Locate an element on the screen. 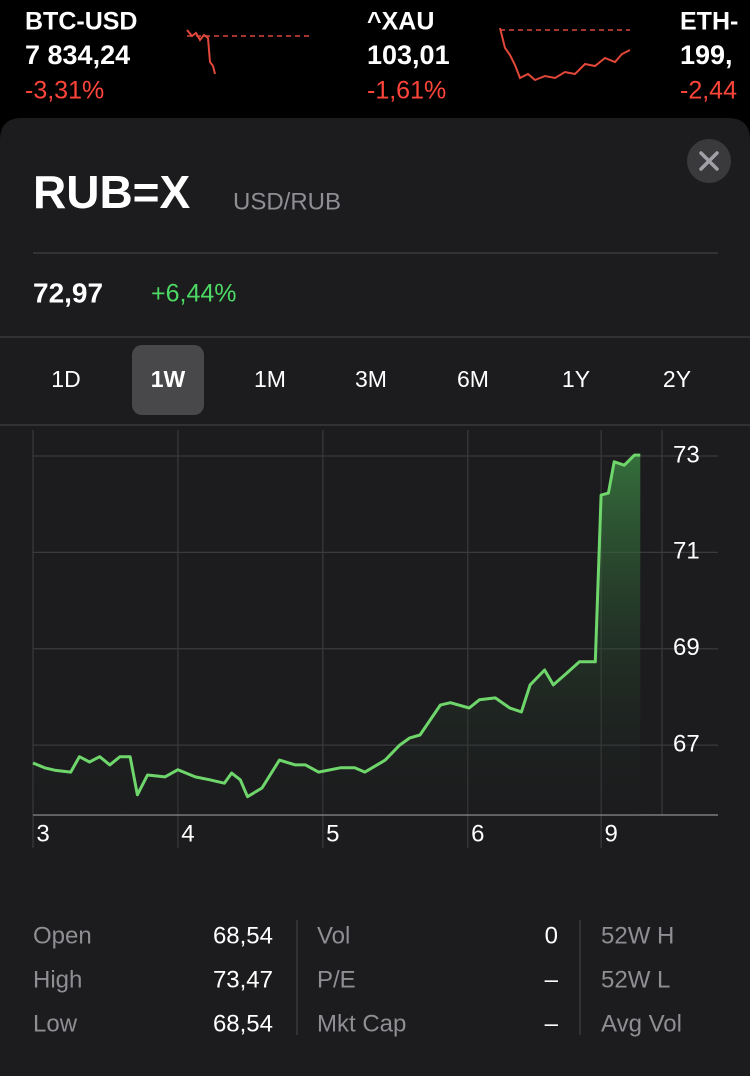 This screenshot has width=750, height=1076. stat-label: Low is located at coordinates (55, 1023).